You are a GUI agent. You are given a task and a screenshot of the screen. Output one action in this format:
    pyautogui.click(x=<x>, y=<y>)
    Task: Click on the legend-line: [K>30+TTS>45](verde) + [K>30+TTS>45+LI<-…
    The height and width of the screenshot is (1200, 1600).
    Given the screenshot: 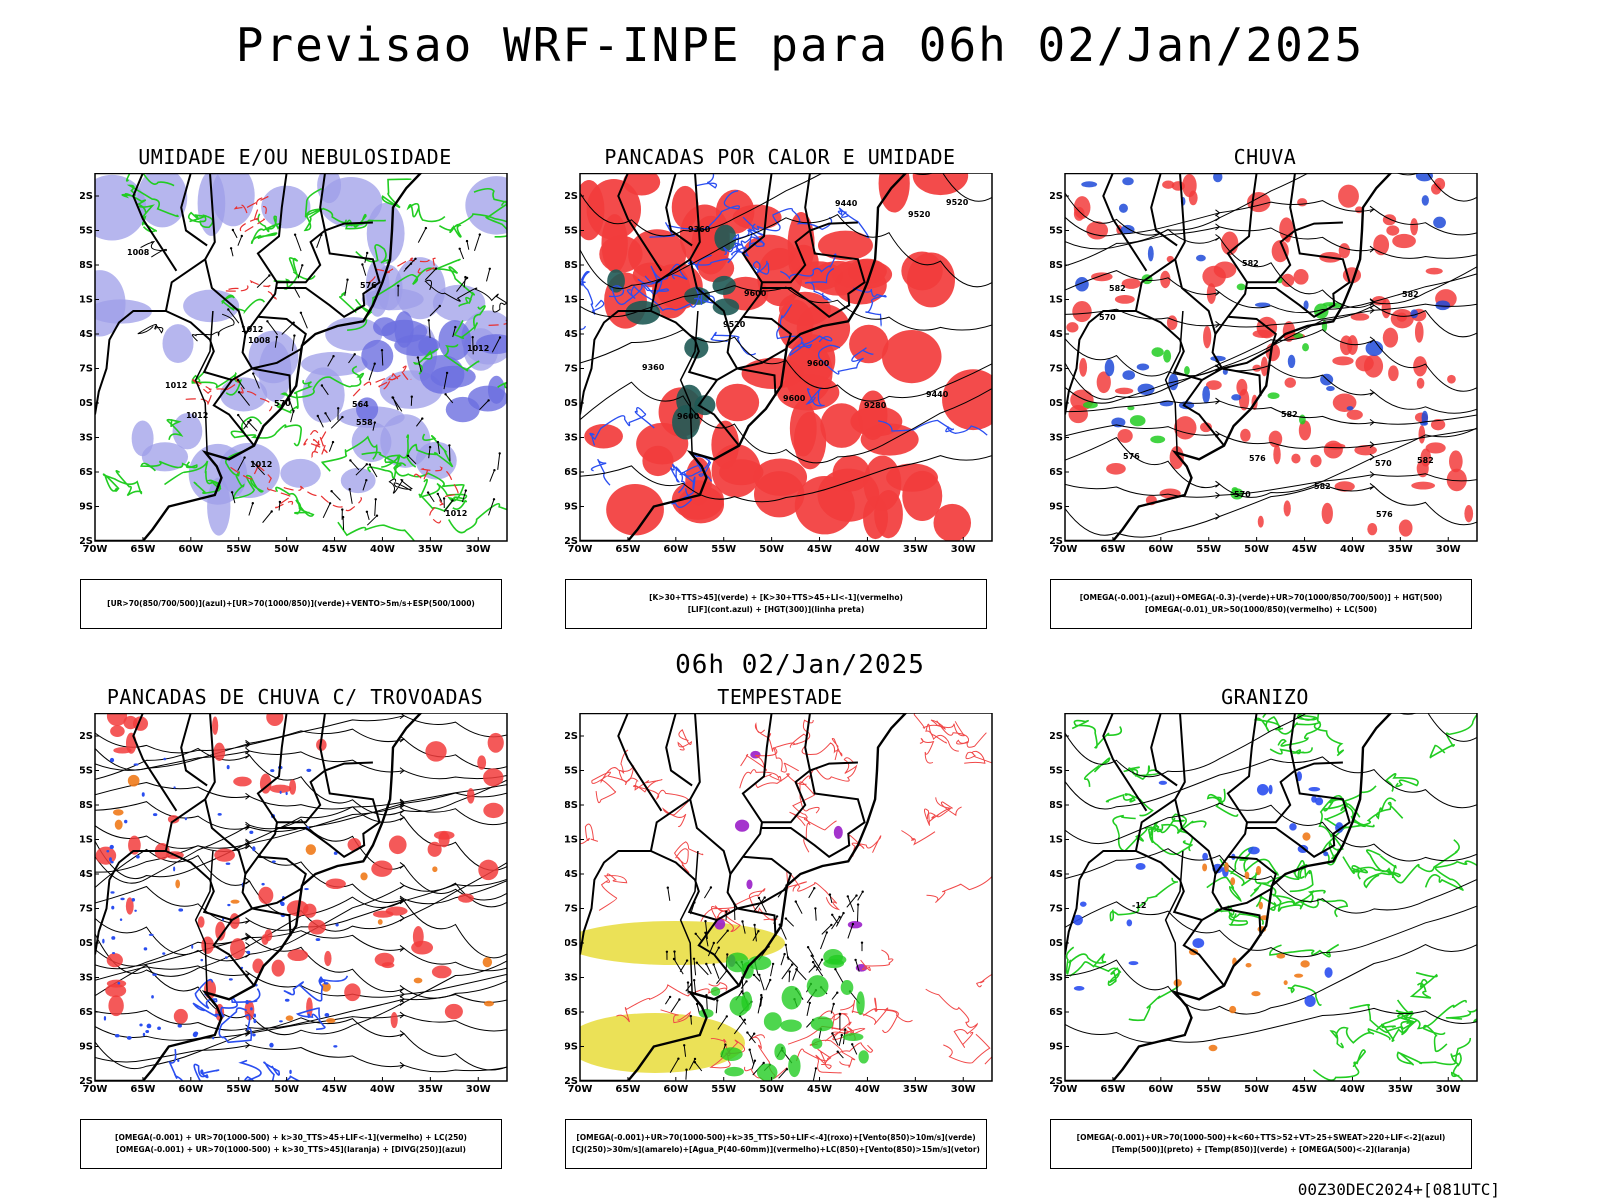 What is the action you would take?
    pyautogui.click(x=776, y=597)
    